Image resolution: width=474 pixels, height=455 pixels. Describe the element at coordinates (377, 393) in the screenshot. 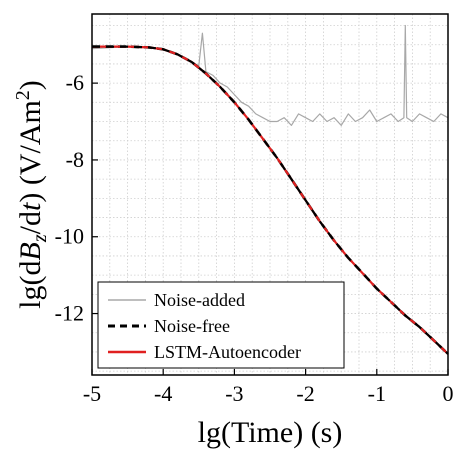

I see `x-tick-label: -1` at that location.